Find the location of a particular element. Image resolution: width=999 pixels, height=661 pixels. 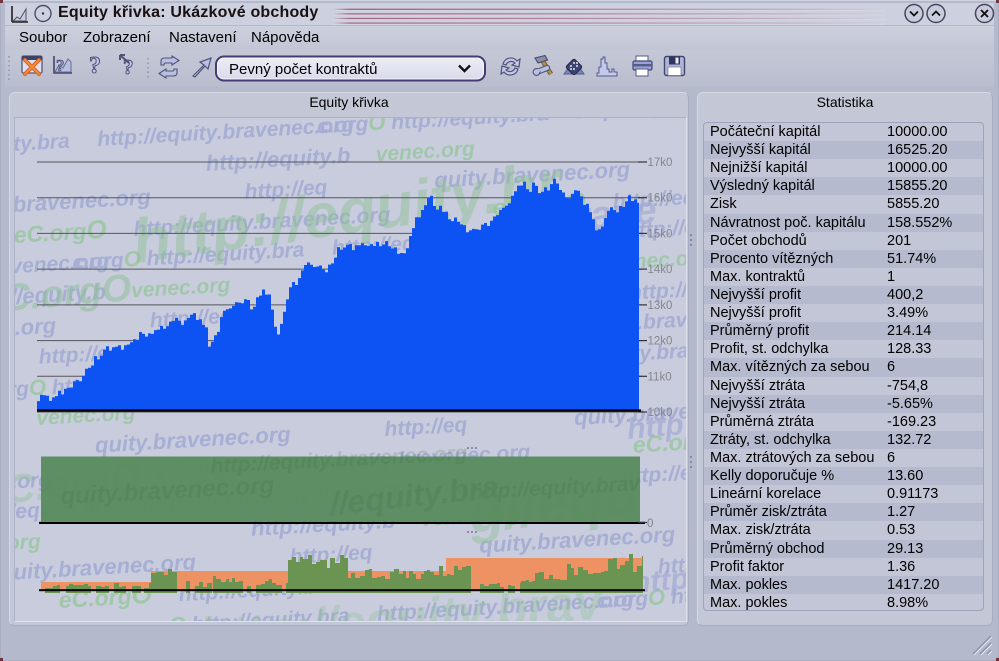

svg-text: 12k0 is located at coordinates (660, 342).